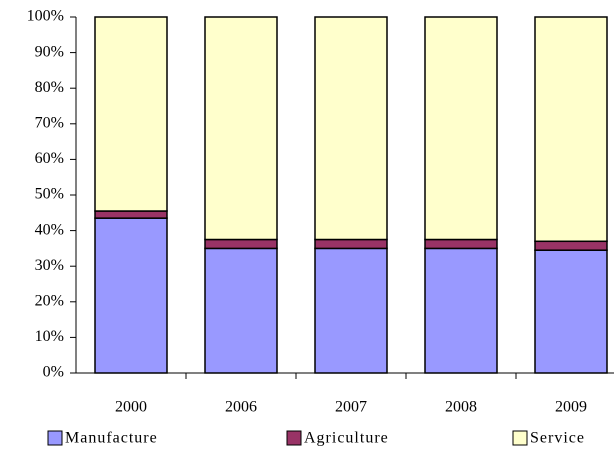  Describe the element at coordinates (111, 438) in the screenshot. I see `legend-label: Manufacture` at that location.